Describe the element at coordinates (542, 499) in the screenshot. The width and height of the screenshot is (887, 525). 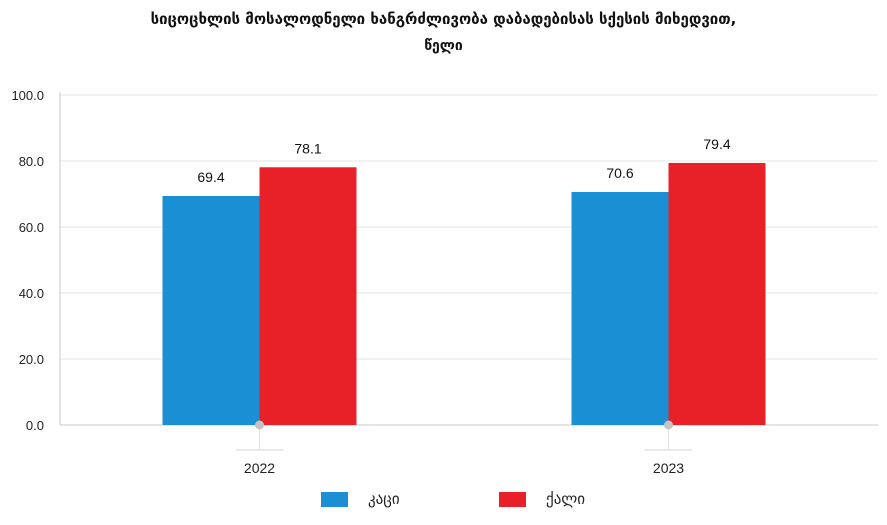
I see `legend-item-women: ქალი` at that location.